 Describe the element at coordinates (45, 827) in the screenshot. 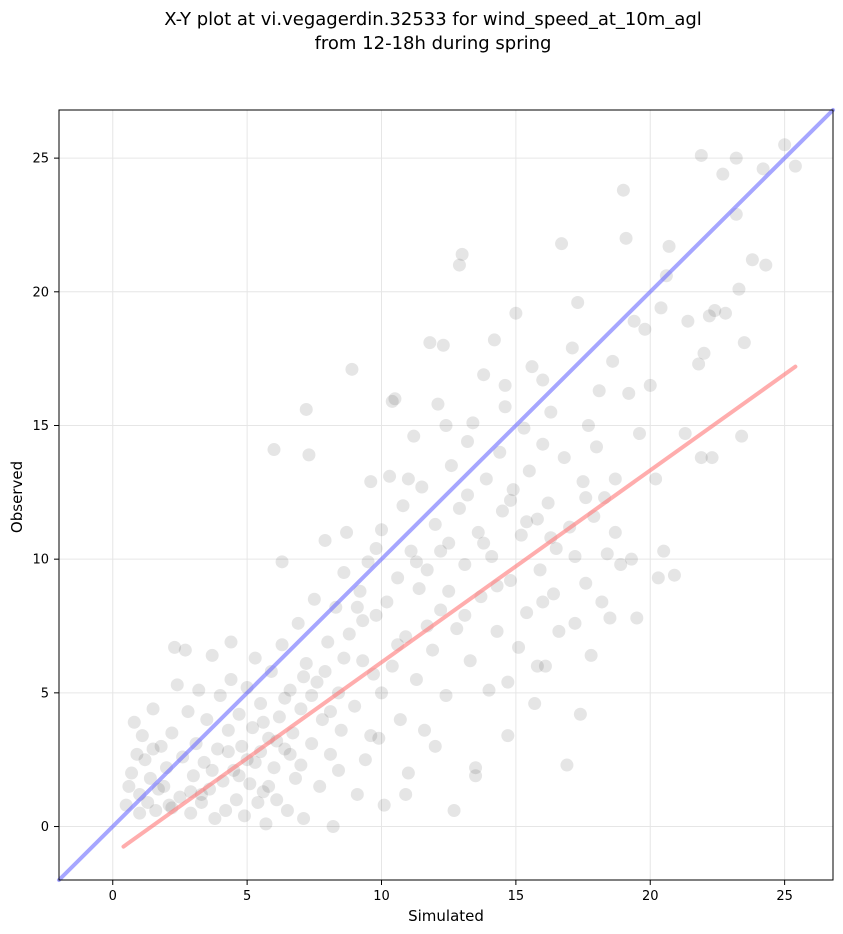

I see `y-tick-label: 0` at that location.